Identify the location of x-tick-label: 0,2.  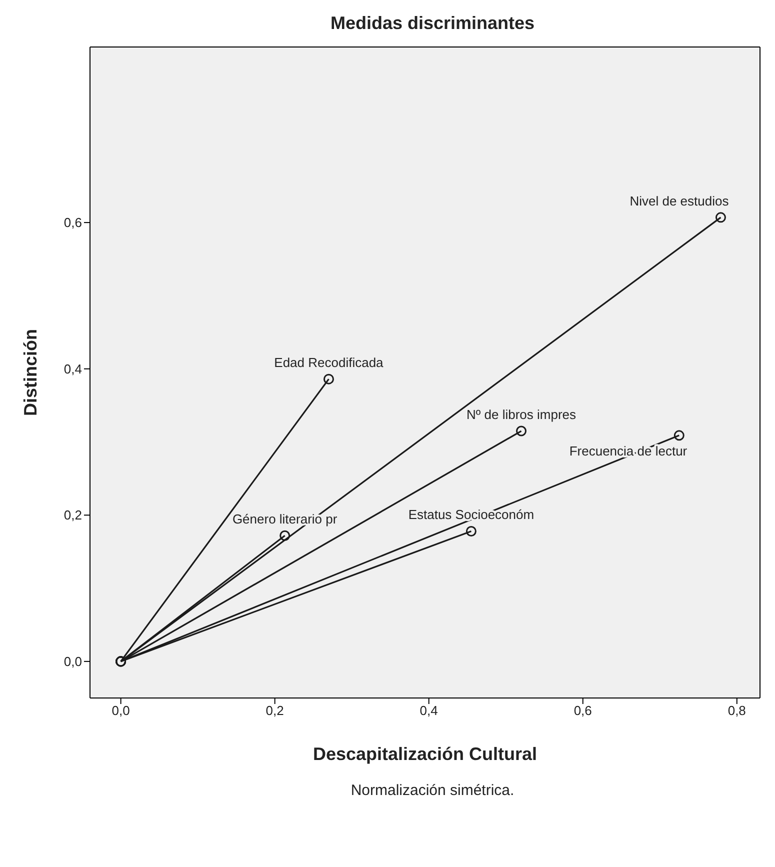
(275, 710).